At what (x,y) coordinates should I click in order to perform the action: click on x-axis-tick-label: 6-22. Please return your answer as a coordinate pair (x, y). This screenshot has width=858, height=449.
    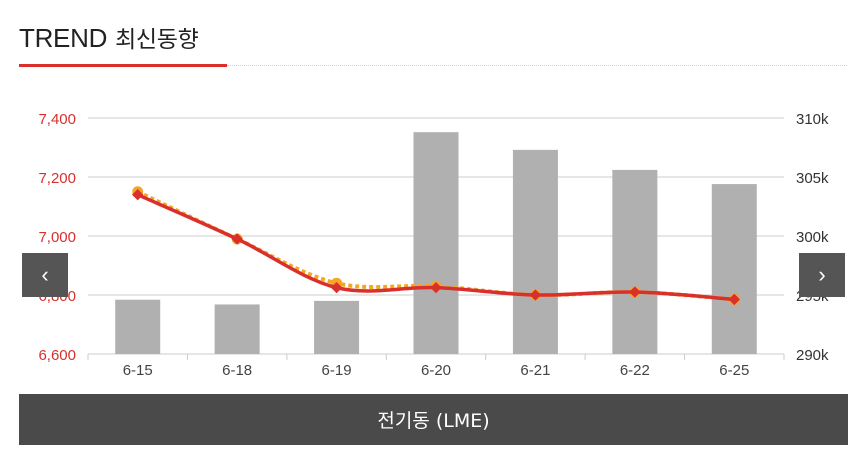
    Looking at the image, I should click on (635, 370).